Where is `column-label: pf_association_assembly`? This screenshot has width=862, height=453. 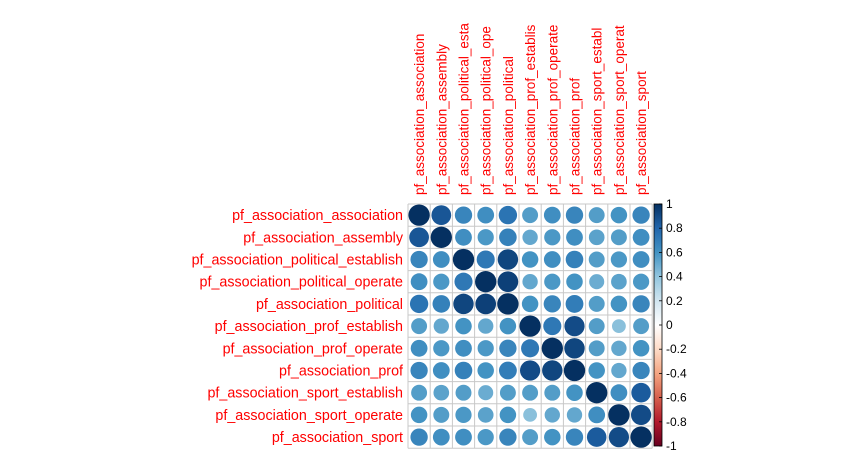 column-label: pf_association_assembly is located at coordinates (441, 119).